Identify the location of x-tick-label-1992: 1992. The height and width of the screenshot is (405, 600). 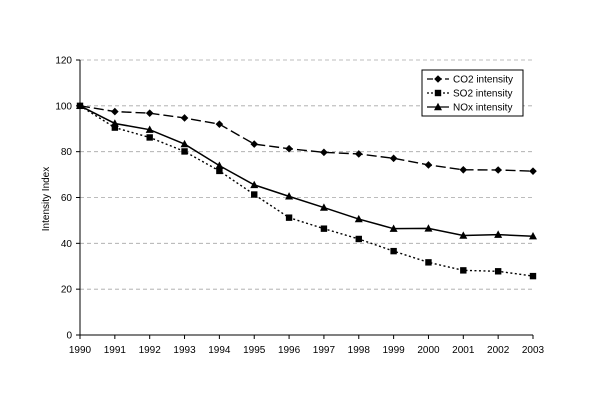
(150, 350).